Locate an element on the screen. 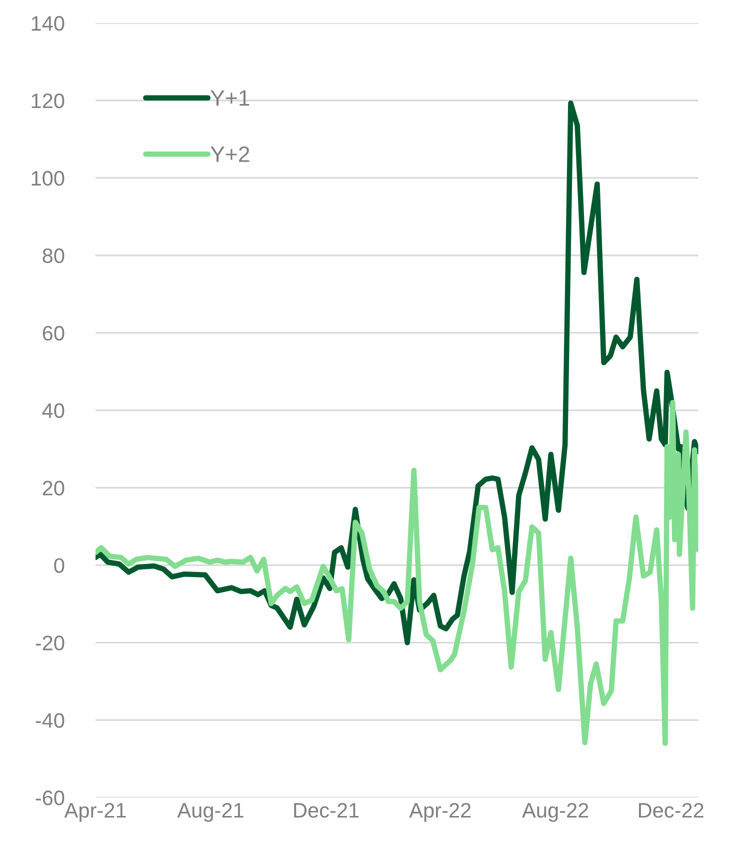 This screenshot has width=735, height=853. y-tick-label: 0 is located at coordinates (59, 565).